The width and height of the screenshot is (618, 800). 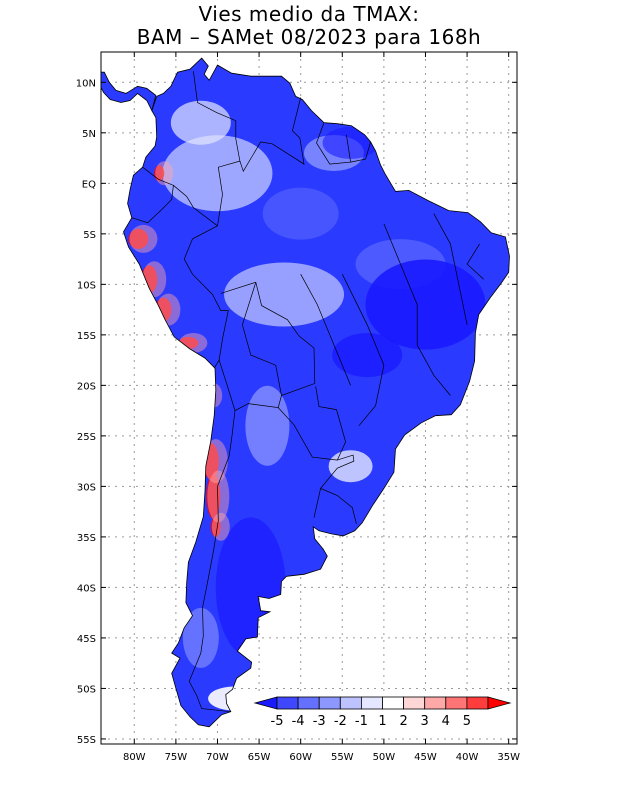 What do you see at coordinates (89, 184) in the screenshot?
I see `lat-label: EQ` at bounding box center [89, 184].